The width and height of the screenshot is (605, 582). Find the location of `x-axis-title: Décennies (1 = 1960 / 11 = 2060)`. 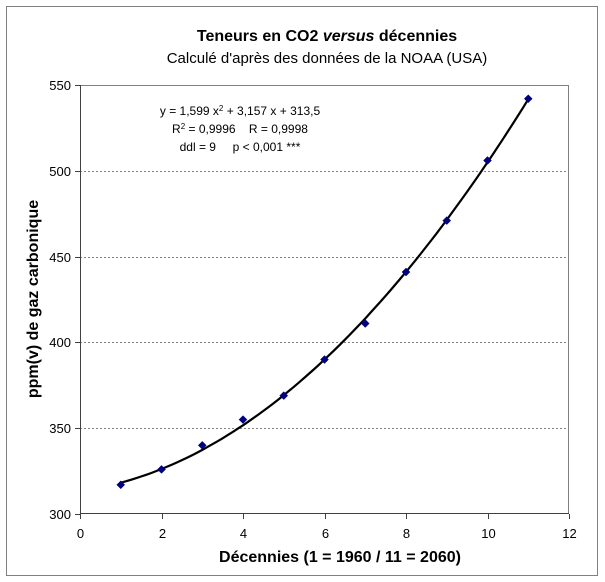

x-axis-title: Décennies (1 = 1960 / 11 = 2060) is located at coordinates (340, 557).